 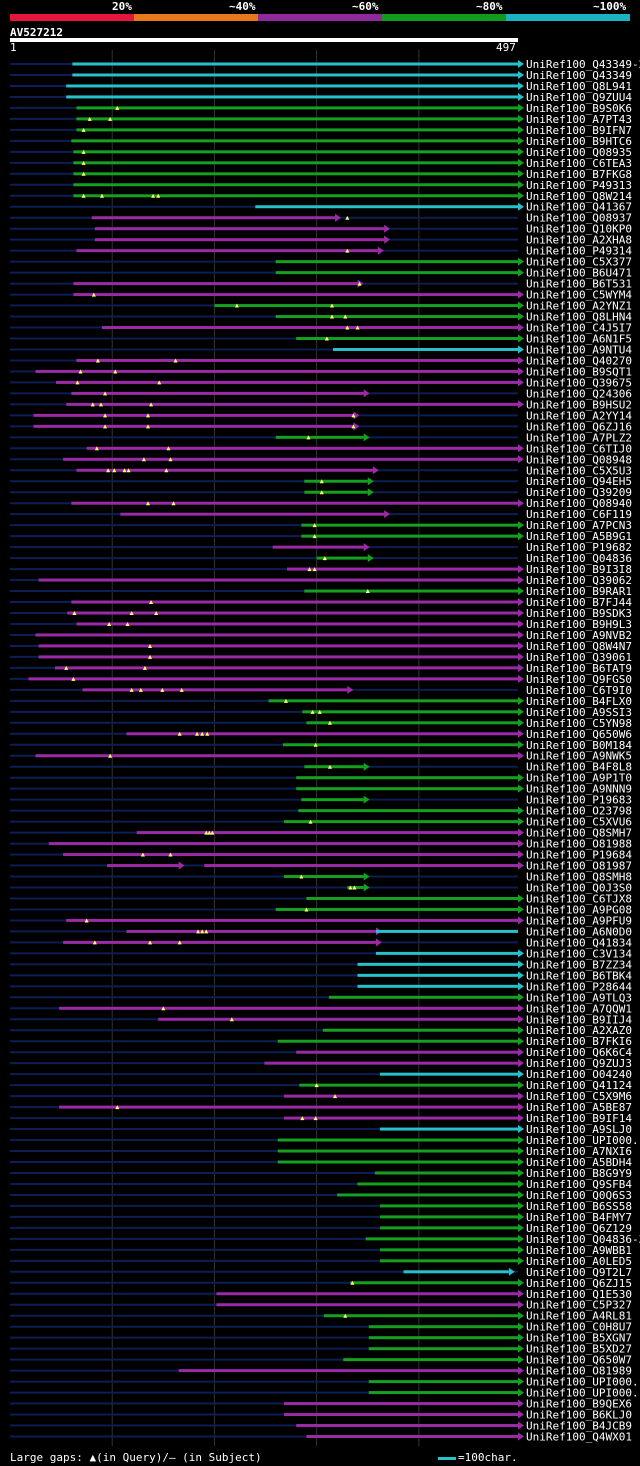 What do you see at coordinates (579, 920) in the screenshot?
I see `hit-label: UniRef100_A9PFU9` at bounding box center [579, 920].